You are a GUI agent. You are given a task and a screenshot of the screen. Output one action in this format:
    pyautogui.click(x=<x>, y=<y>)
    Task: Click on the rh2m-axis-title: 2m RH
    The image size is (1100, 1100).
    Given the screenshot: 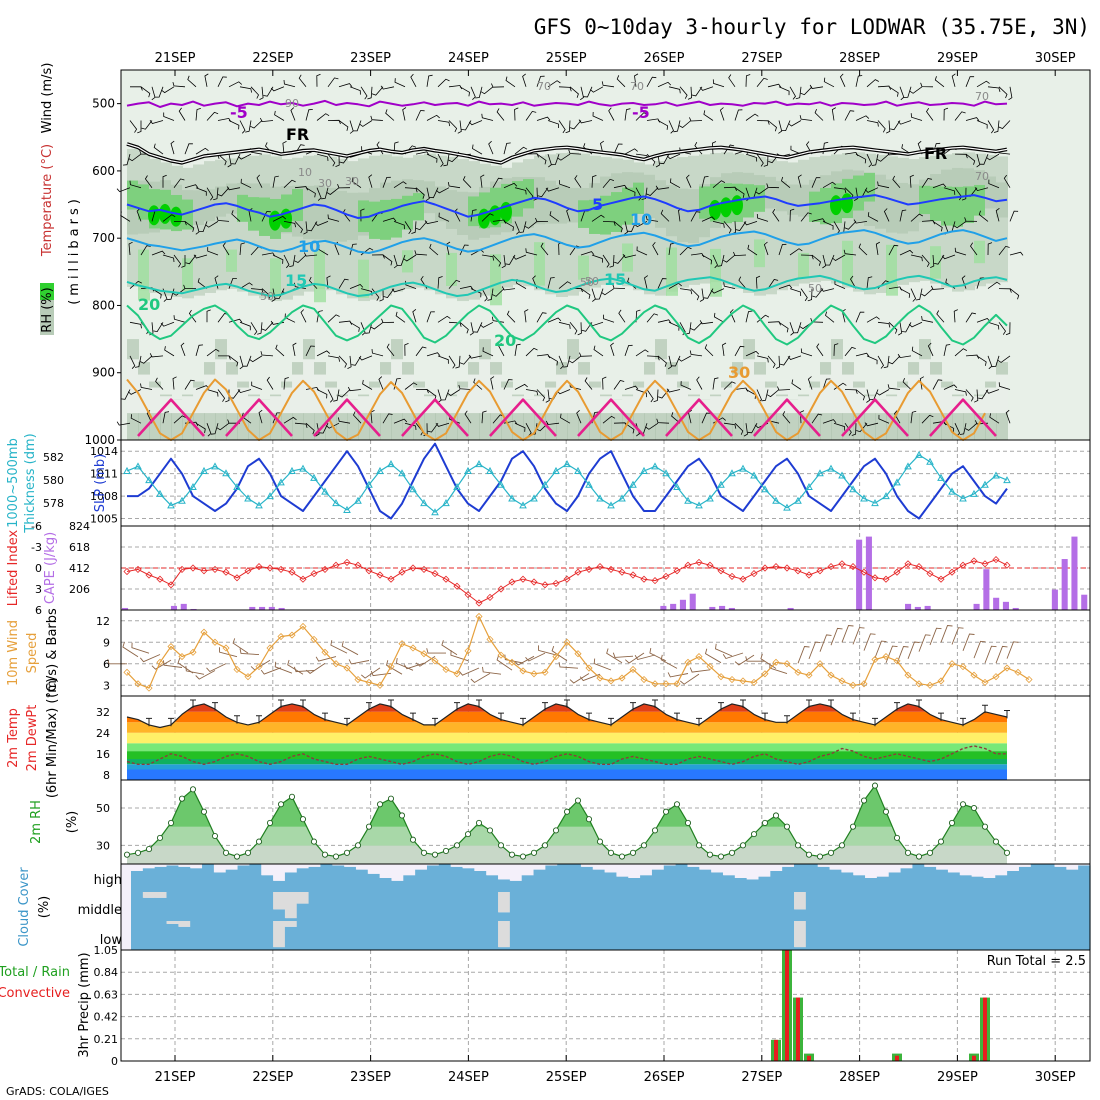 What is the action you would take?
    pyautogui.click(x=36, y=822)
    